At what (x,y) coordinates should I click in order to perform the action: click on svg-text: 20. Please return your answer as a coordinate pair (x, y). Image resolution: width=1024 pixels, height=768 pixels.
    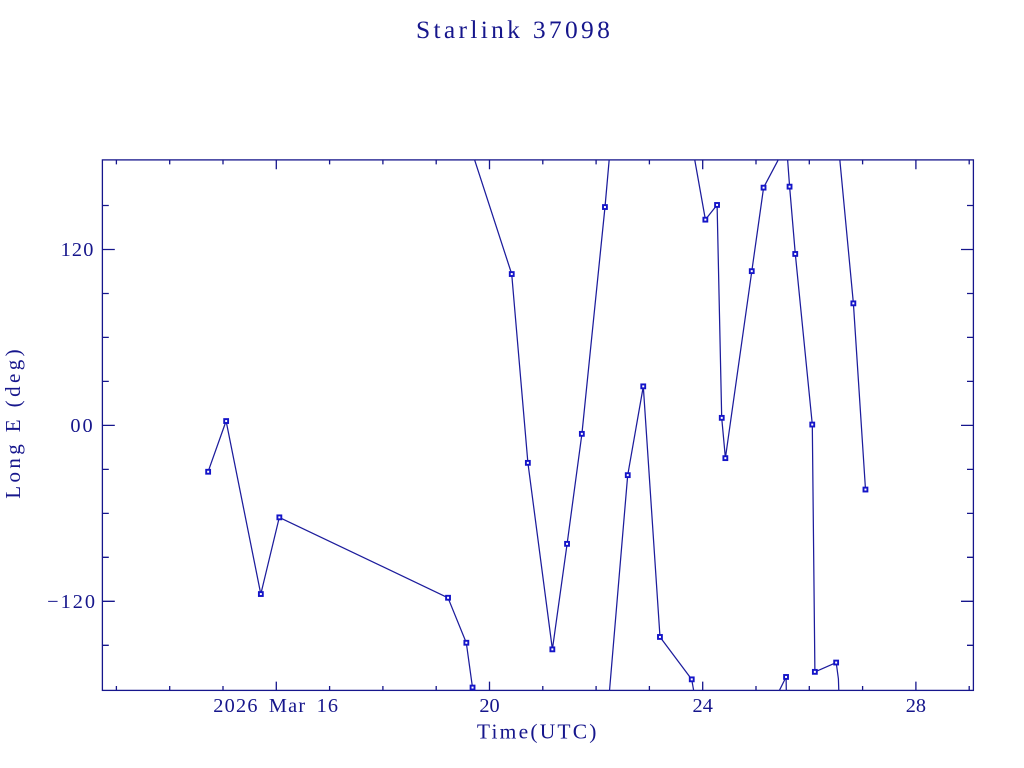
    Looking at the image, I should click on (489, 706).